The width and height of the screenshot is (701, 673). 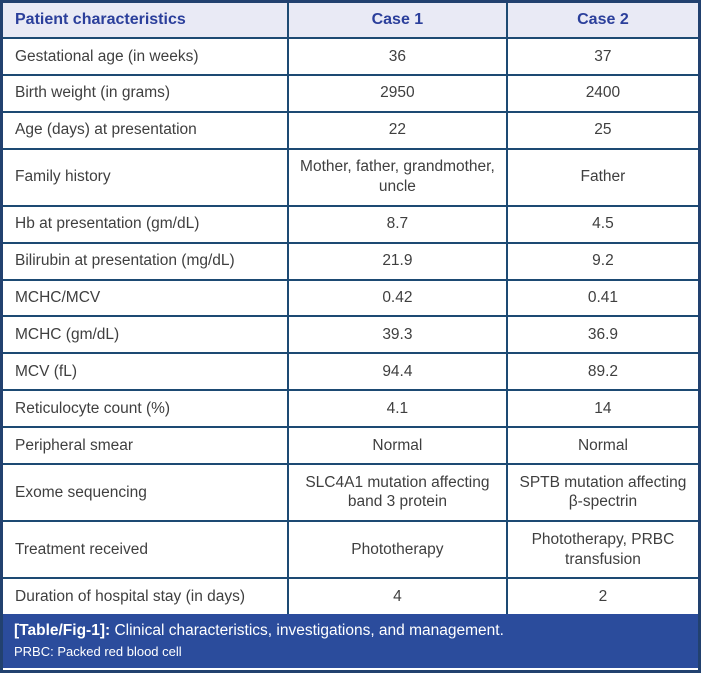 What do you see at coordinates (397, 56) in the screenshot?
I see `case1-value: 36` at bounding box center [397, 56].